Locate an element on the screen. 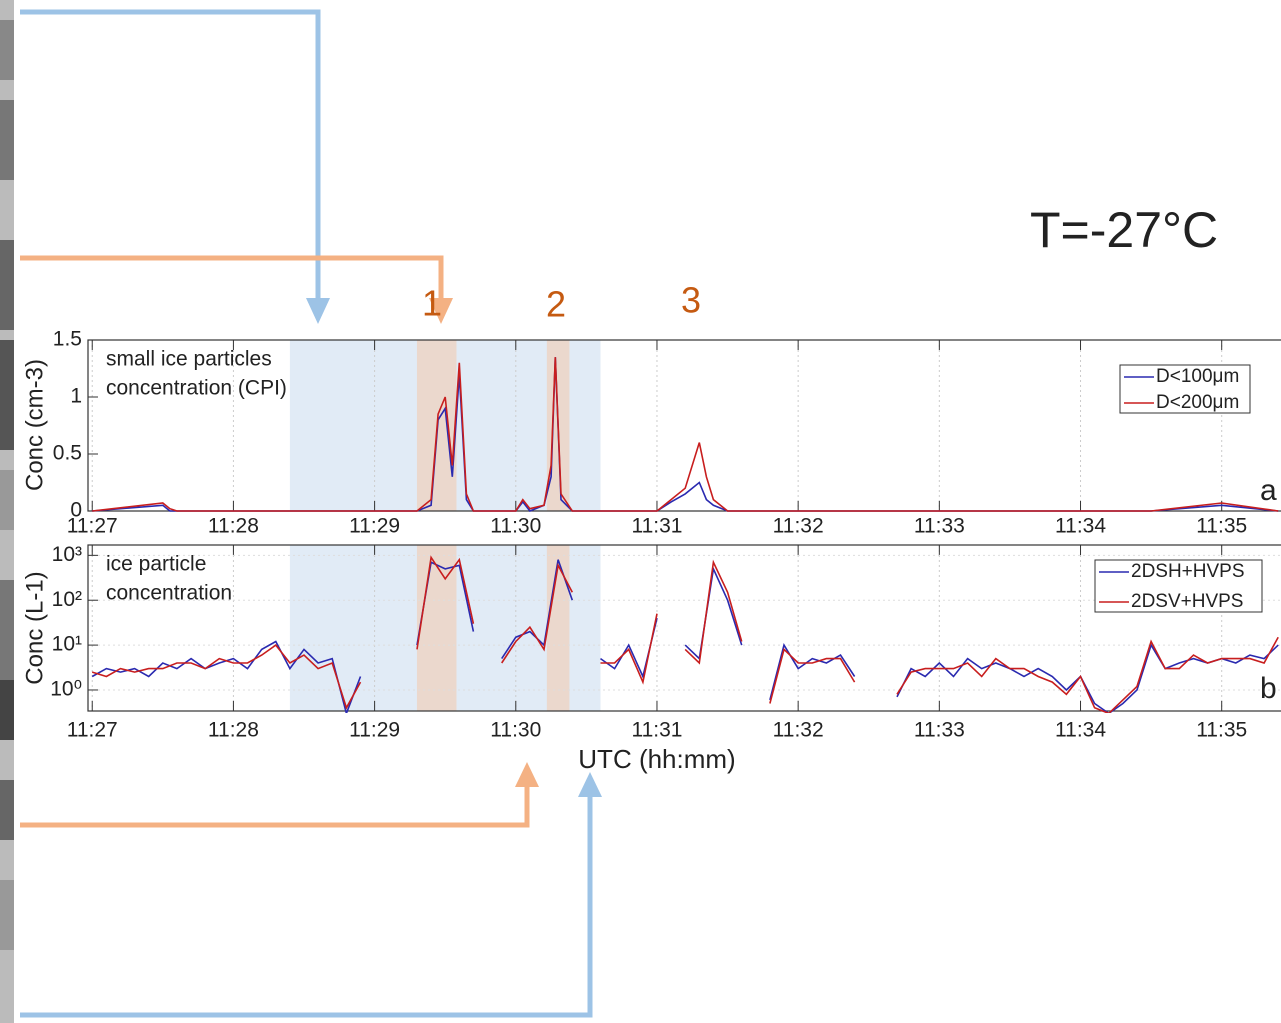 The image size is (1281, 1023). panel-label: b is located at coordinates (1268, 688).